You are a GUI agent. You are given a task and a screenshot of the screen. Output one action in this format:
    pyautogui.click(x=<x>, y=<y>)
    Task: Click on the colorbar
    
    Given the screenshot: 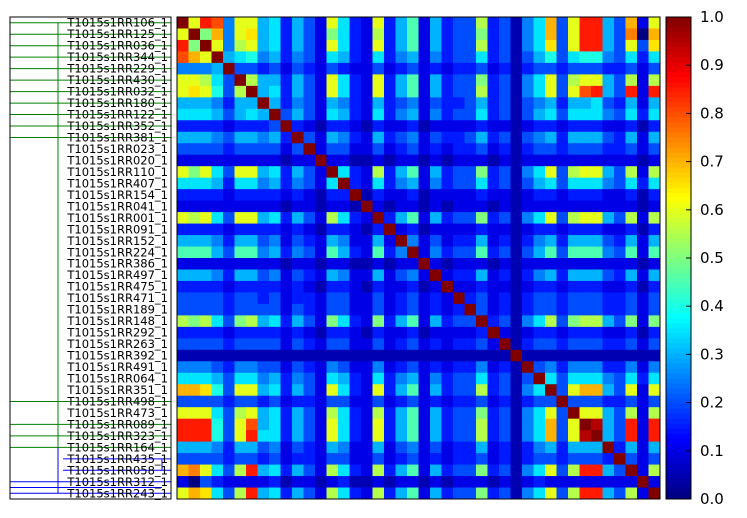 What is the action you would take?
    pyautogui.click(x=678, y=258)
    